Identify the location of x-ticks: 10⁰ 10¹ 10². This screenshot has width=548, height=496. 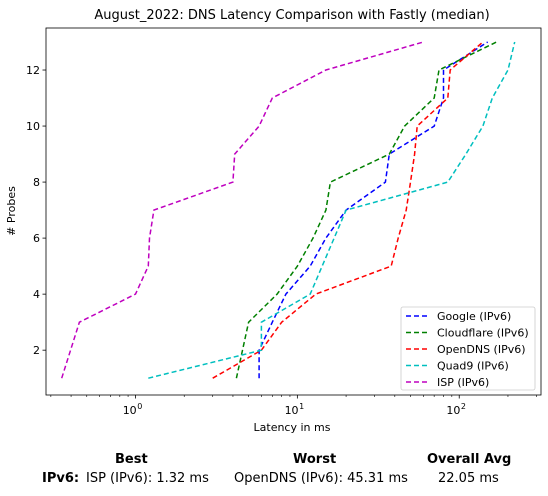
(293, 406).